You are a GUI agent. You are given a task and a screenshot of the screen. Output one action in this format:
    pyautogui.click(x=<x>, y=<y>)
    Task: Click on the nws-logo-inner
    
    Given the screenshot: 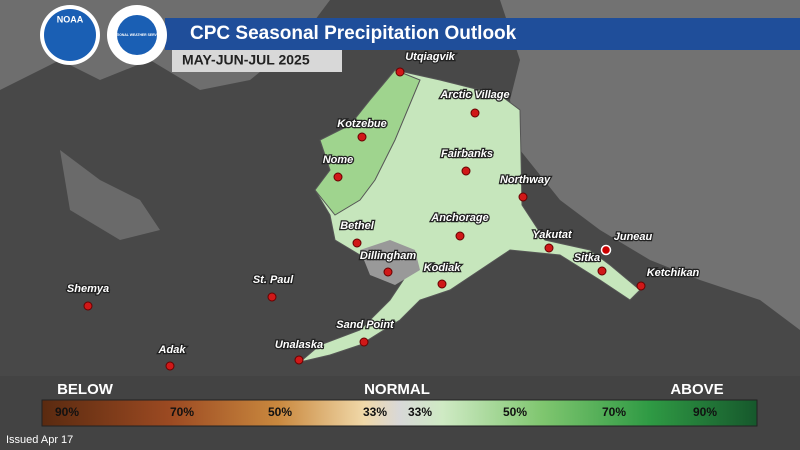 What is the action you would take?
    pyautogui.click(x=137, y=35)
    